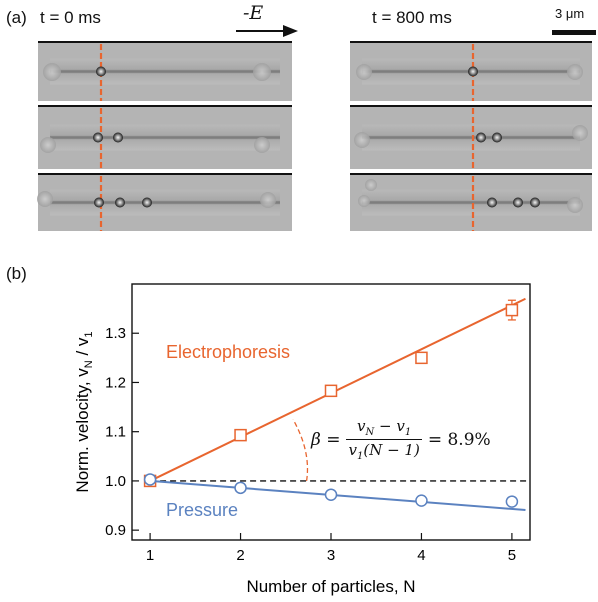  What do you see at coordinates (202, 510) in the screenshot?
I see `pressure-label: Pressure` at bounding box center [202, 510].